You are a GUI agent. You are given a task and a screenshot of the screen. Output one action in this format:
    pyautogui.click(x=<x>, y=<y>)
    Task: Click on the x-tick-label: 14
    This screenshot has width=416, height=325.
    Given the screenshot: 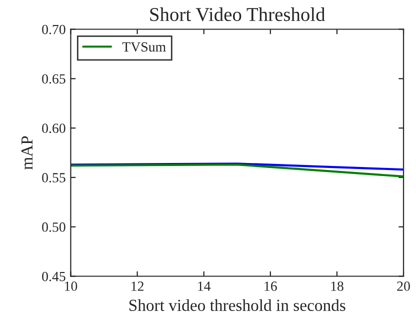 What is the action you would take?
    pyautogui.click(x=204, y=286)
    